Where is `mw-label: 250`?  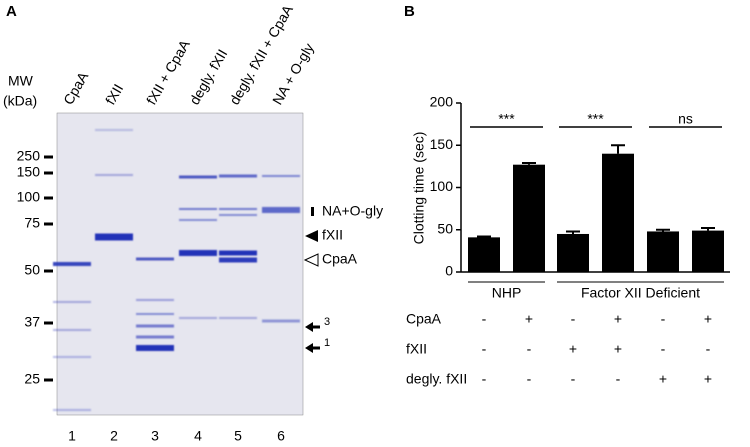 mw-label: 250 is located at coordinates (29, 156).